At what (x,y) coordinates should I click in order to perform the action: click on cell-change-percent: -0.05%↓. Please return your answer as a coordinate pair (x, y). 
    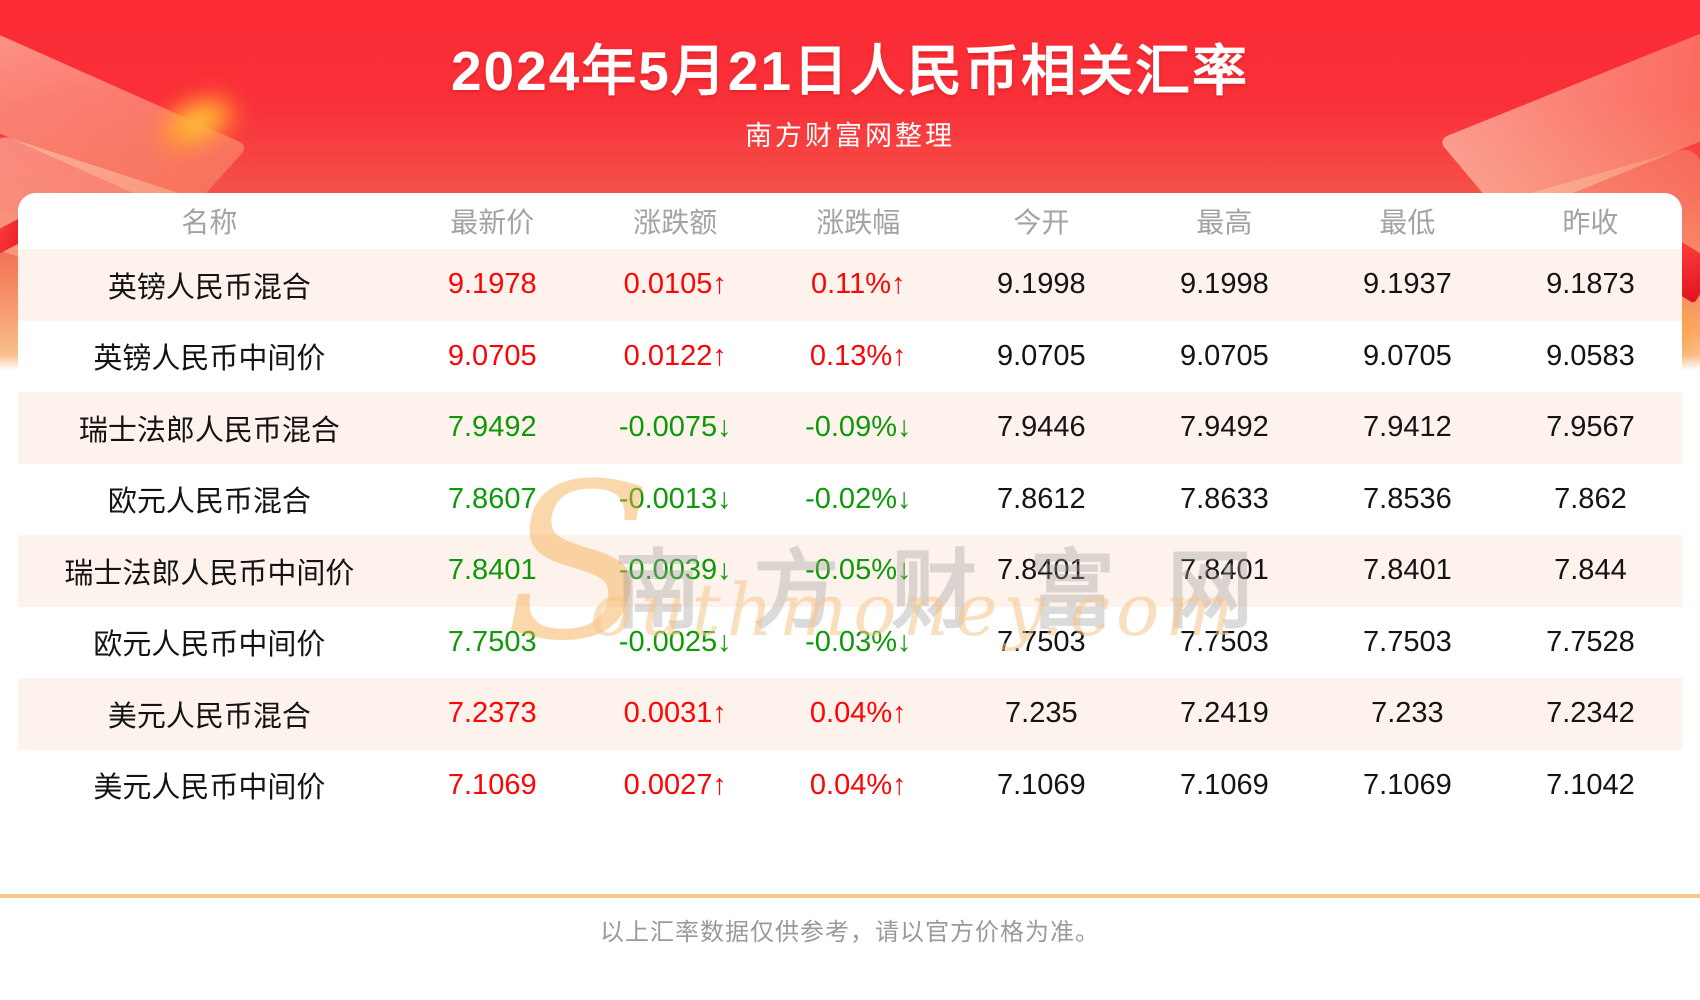
    Looking at the image, I should click on (858, 570).